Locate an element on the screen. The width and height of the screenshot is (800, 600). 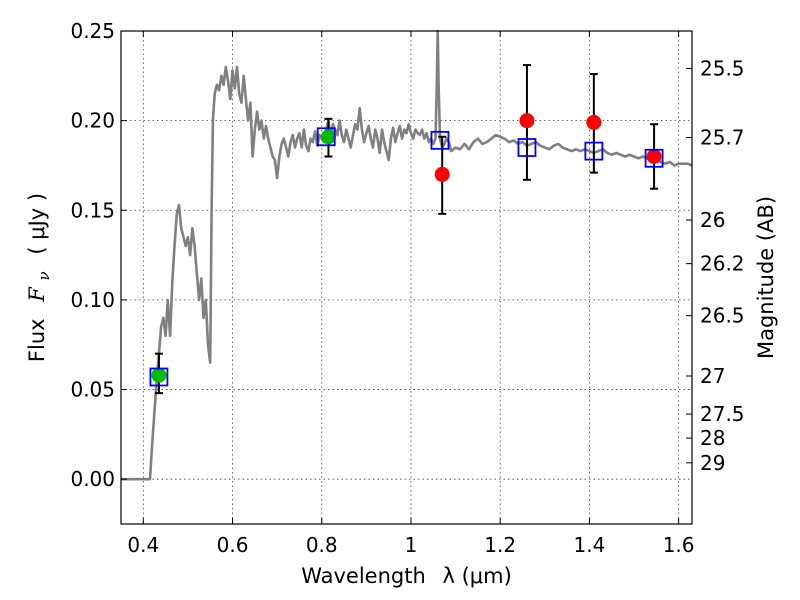
x-tick-label: 0.6 is located at coordinates (233, 545).